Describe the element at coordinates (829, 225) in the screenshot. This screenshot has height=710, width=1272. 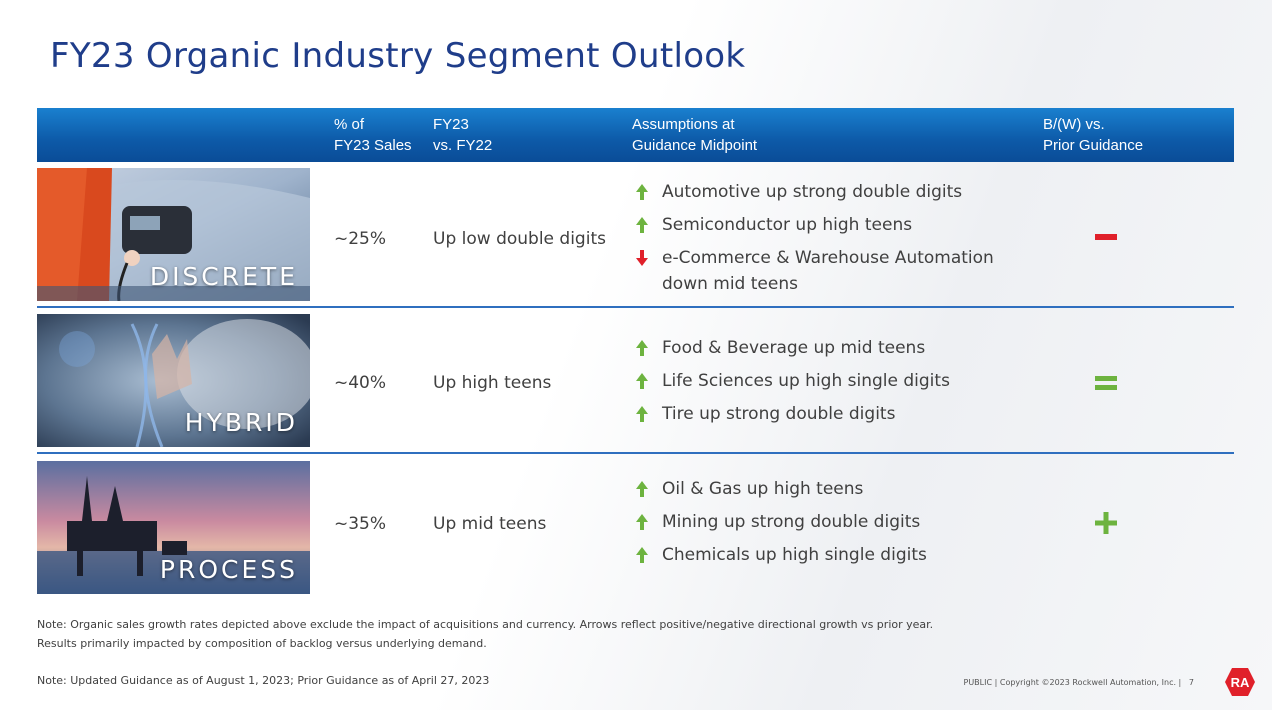
I see `assumption-item: Semiconductor up high teens` at that location.